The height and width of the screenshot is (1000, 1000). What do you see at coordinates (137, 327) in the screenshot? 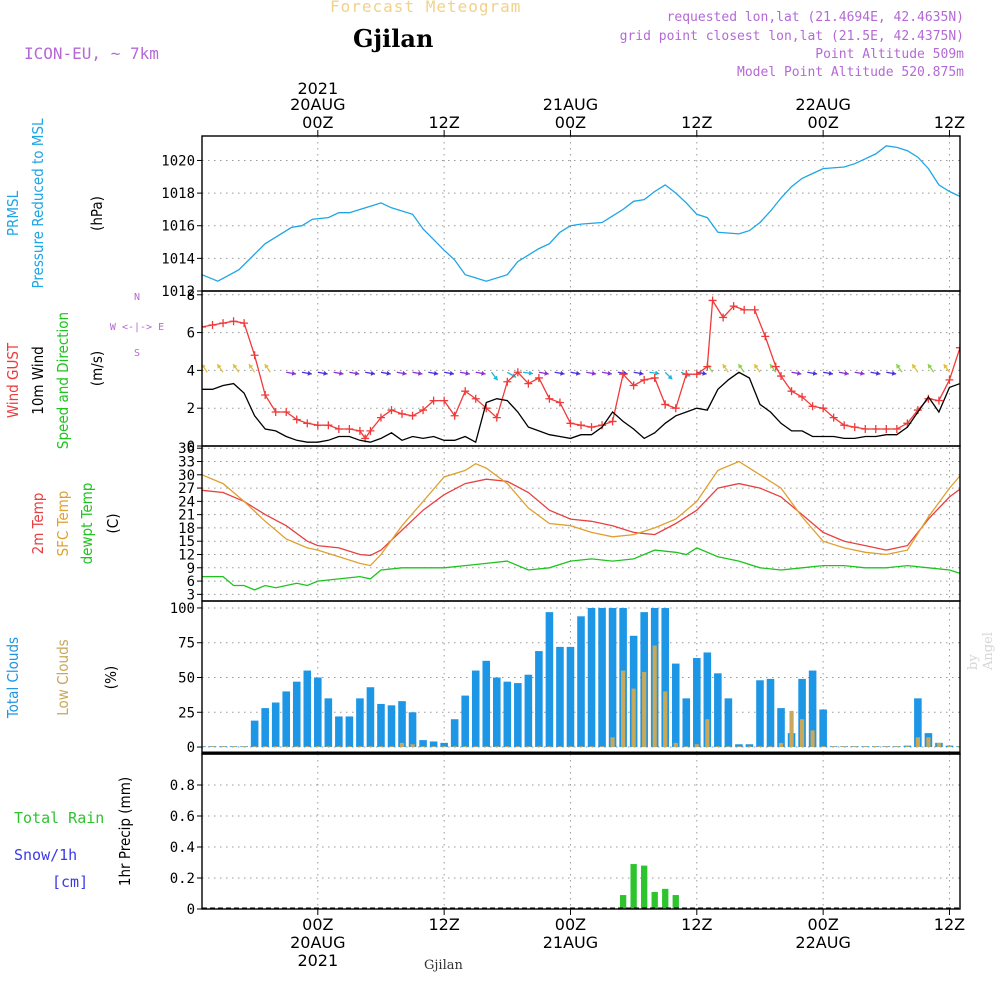
I see `compass-west-east: W <-|-> E` at bounding box center [137, 327].